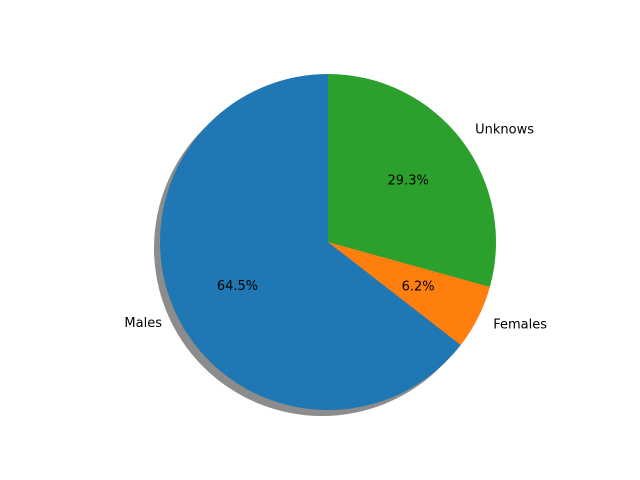 The image size is (640, 480). What do you see at coordinates (418, 287) in the screenshot?
I see `pie-pct-females: 6.2%` at bounding box center [418, 287].